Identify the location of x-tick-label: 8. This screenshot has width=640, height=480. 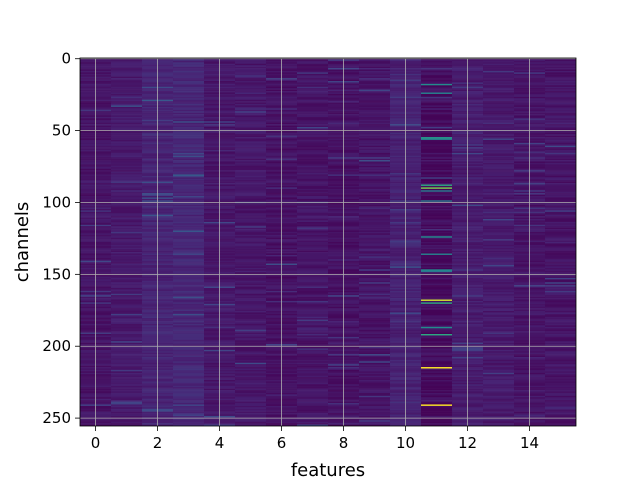
(344, 443).